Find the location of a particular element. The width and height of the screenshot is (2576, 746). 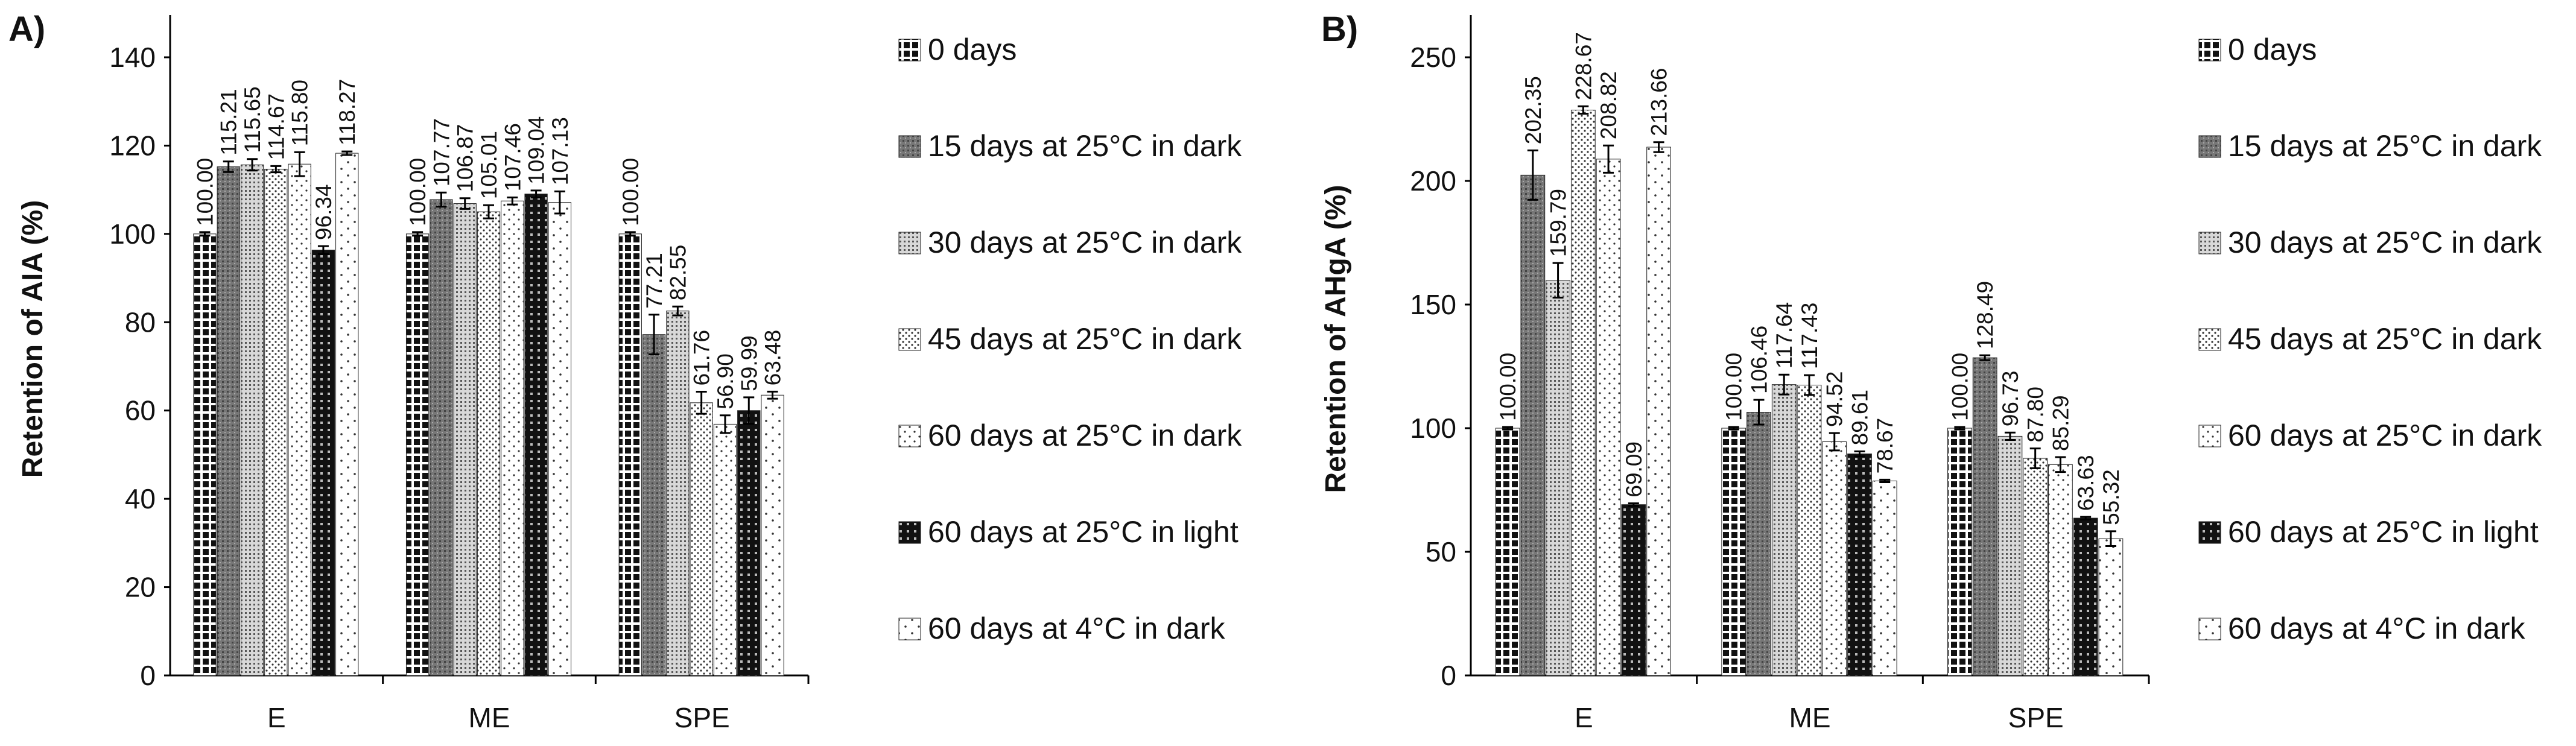

x-tick-label: SPE is located at coordinates (702, 718).